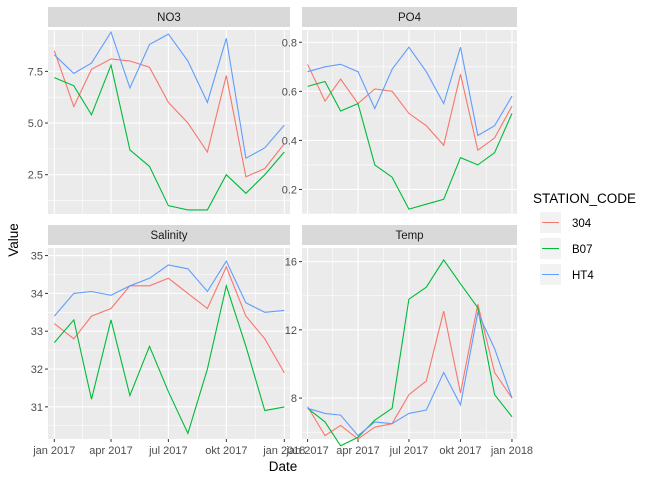 The width and height of the screenshot is (672, 480). Describe the element at coordinates (289, 92) in the screenshot. I see `y-tick-label: 0.6` at that location.